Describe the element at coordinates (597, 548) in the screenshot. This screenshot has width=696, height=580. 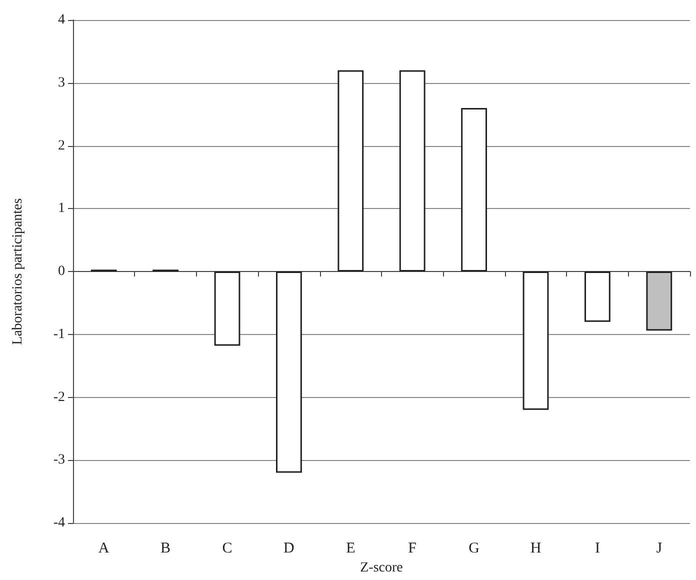
I see `x-tick-label: I` at that location.